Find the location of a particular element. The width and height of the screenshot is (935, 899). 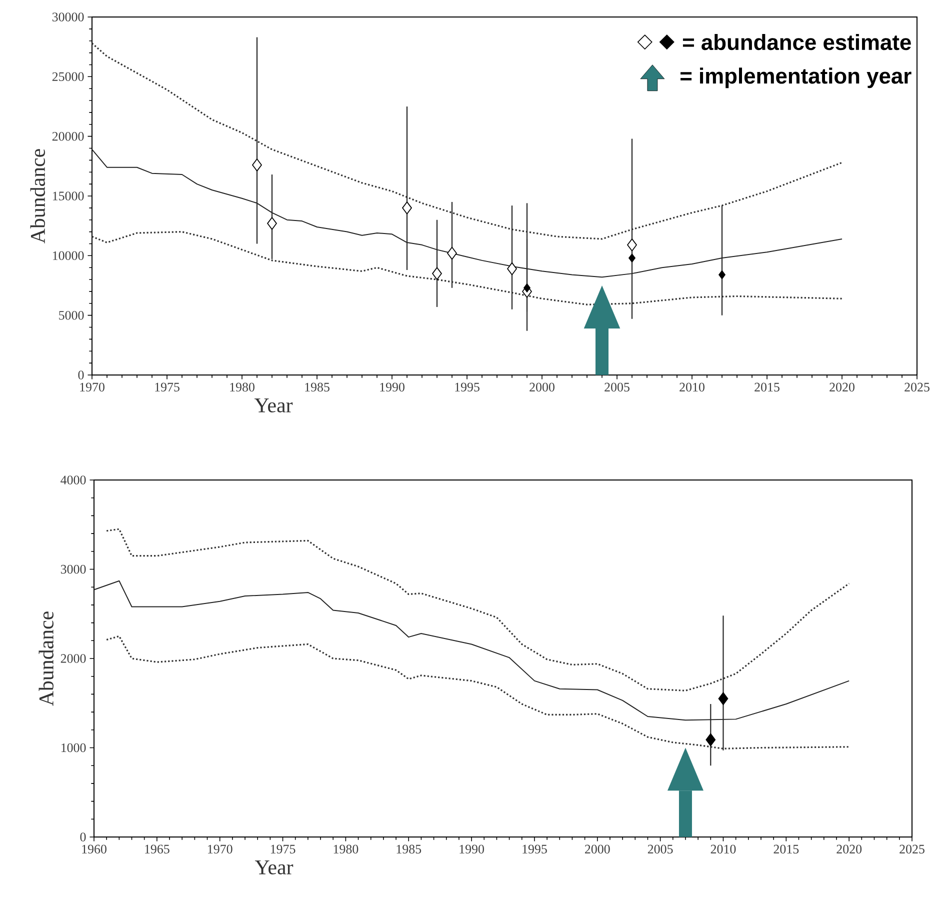

y-tick-label: 4000 is located at coordinates (73, 480).